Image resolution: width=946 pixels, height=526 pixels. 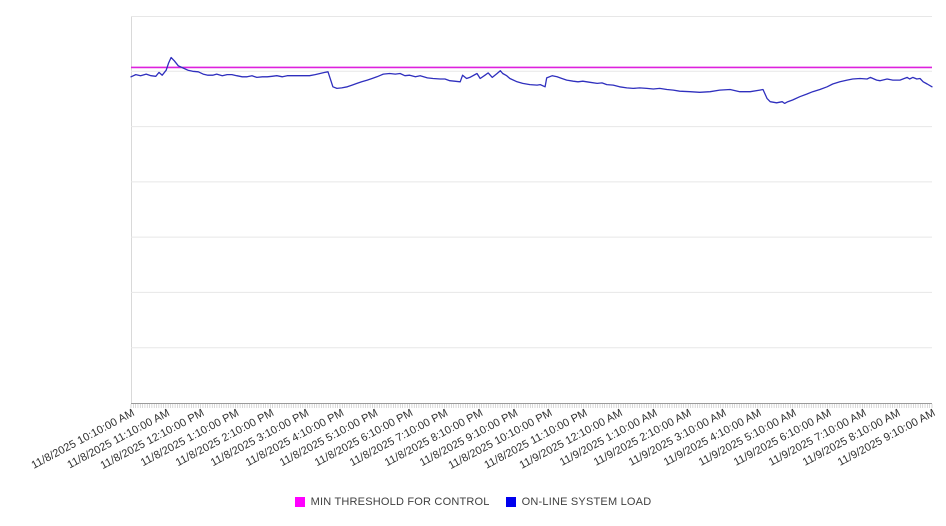 I want to click on legend-swatch-min-threshold-icon, so click(x=299, y=502).